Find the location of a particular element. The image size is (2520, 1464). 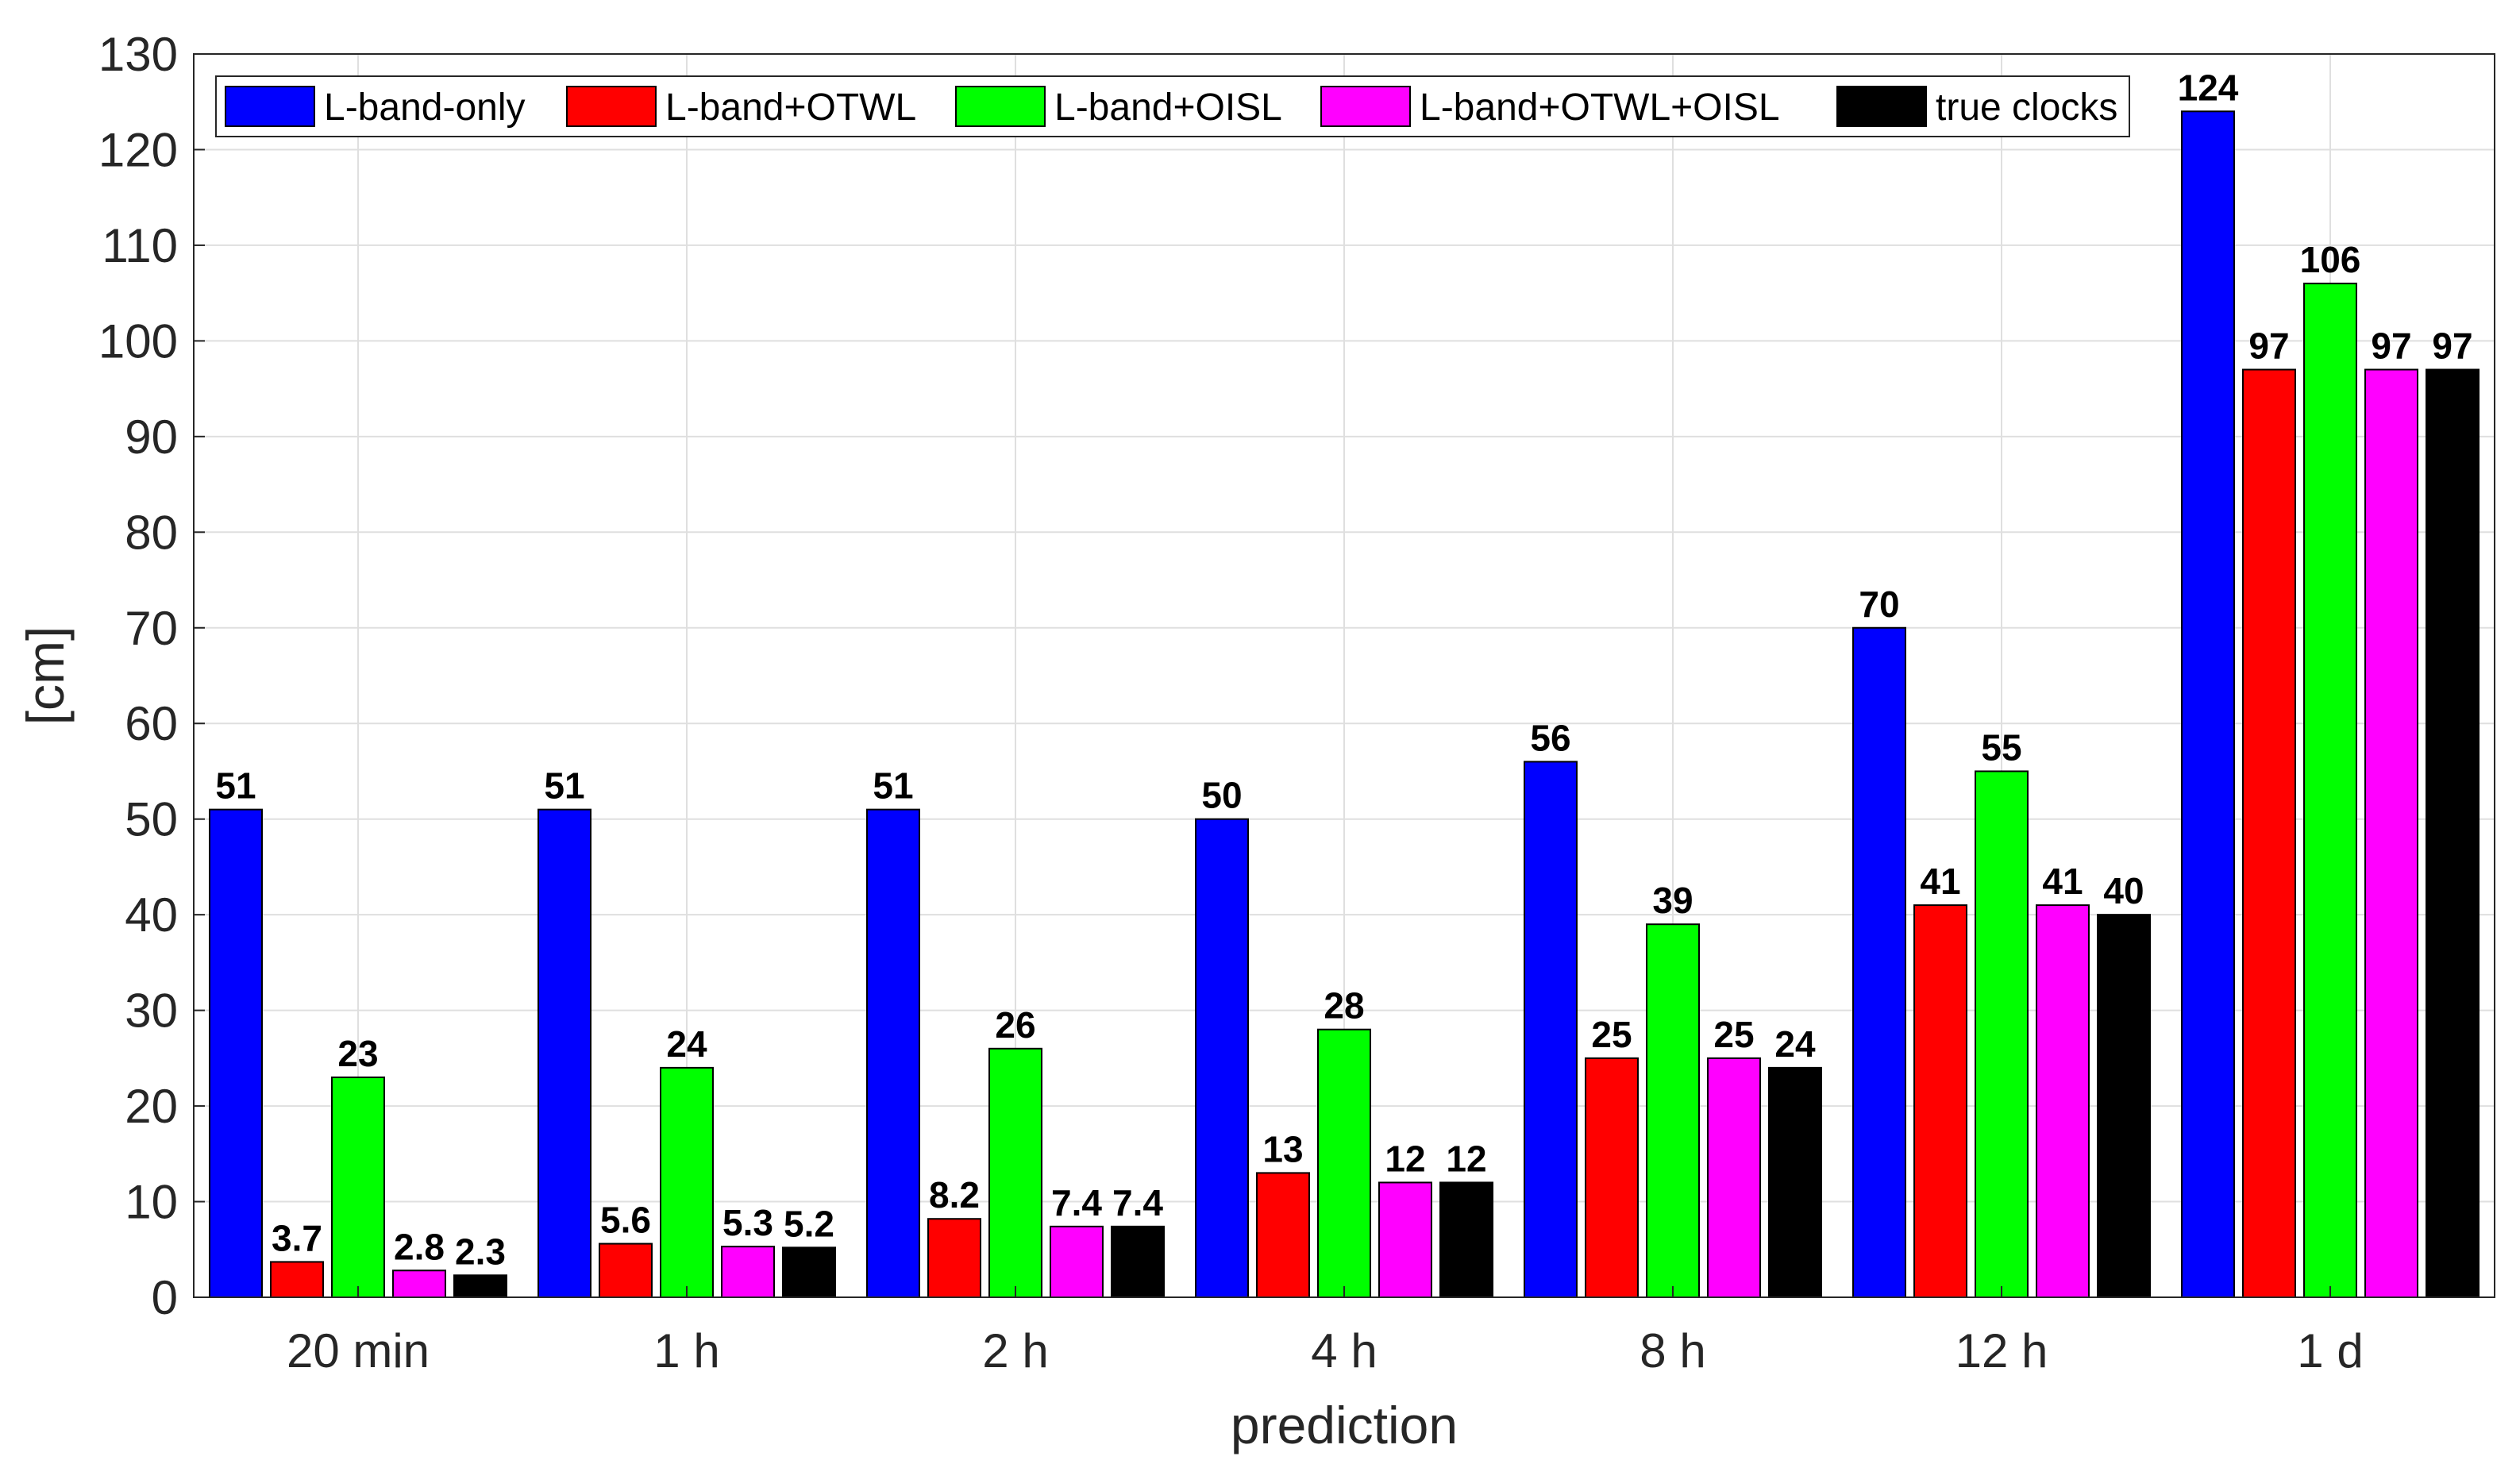

data-label: 56 is located at coordinates (1550, 737).